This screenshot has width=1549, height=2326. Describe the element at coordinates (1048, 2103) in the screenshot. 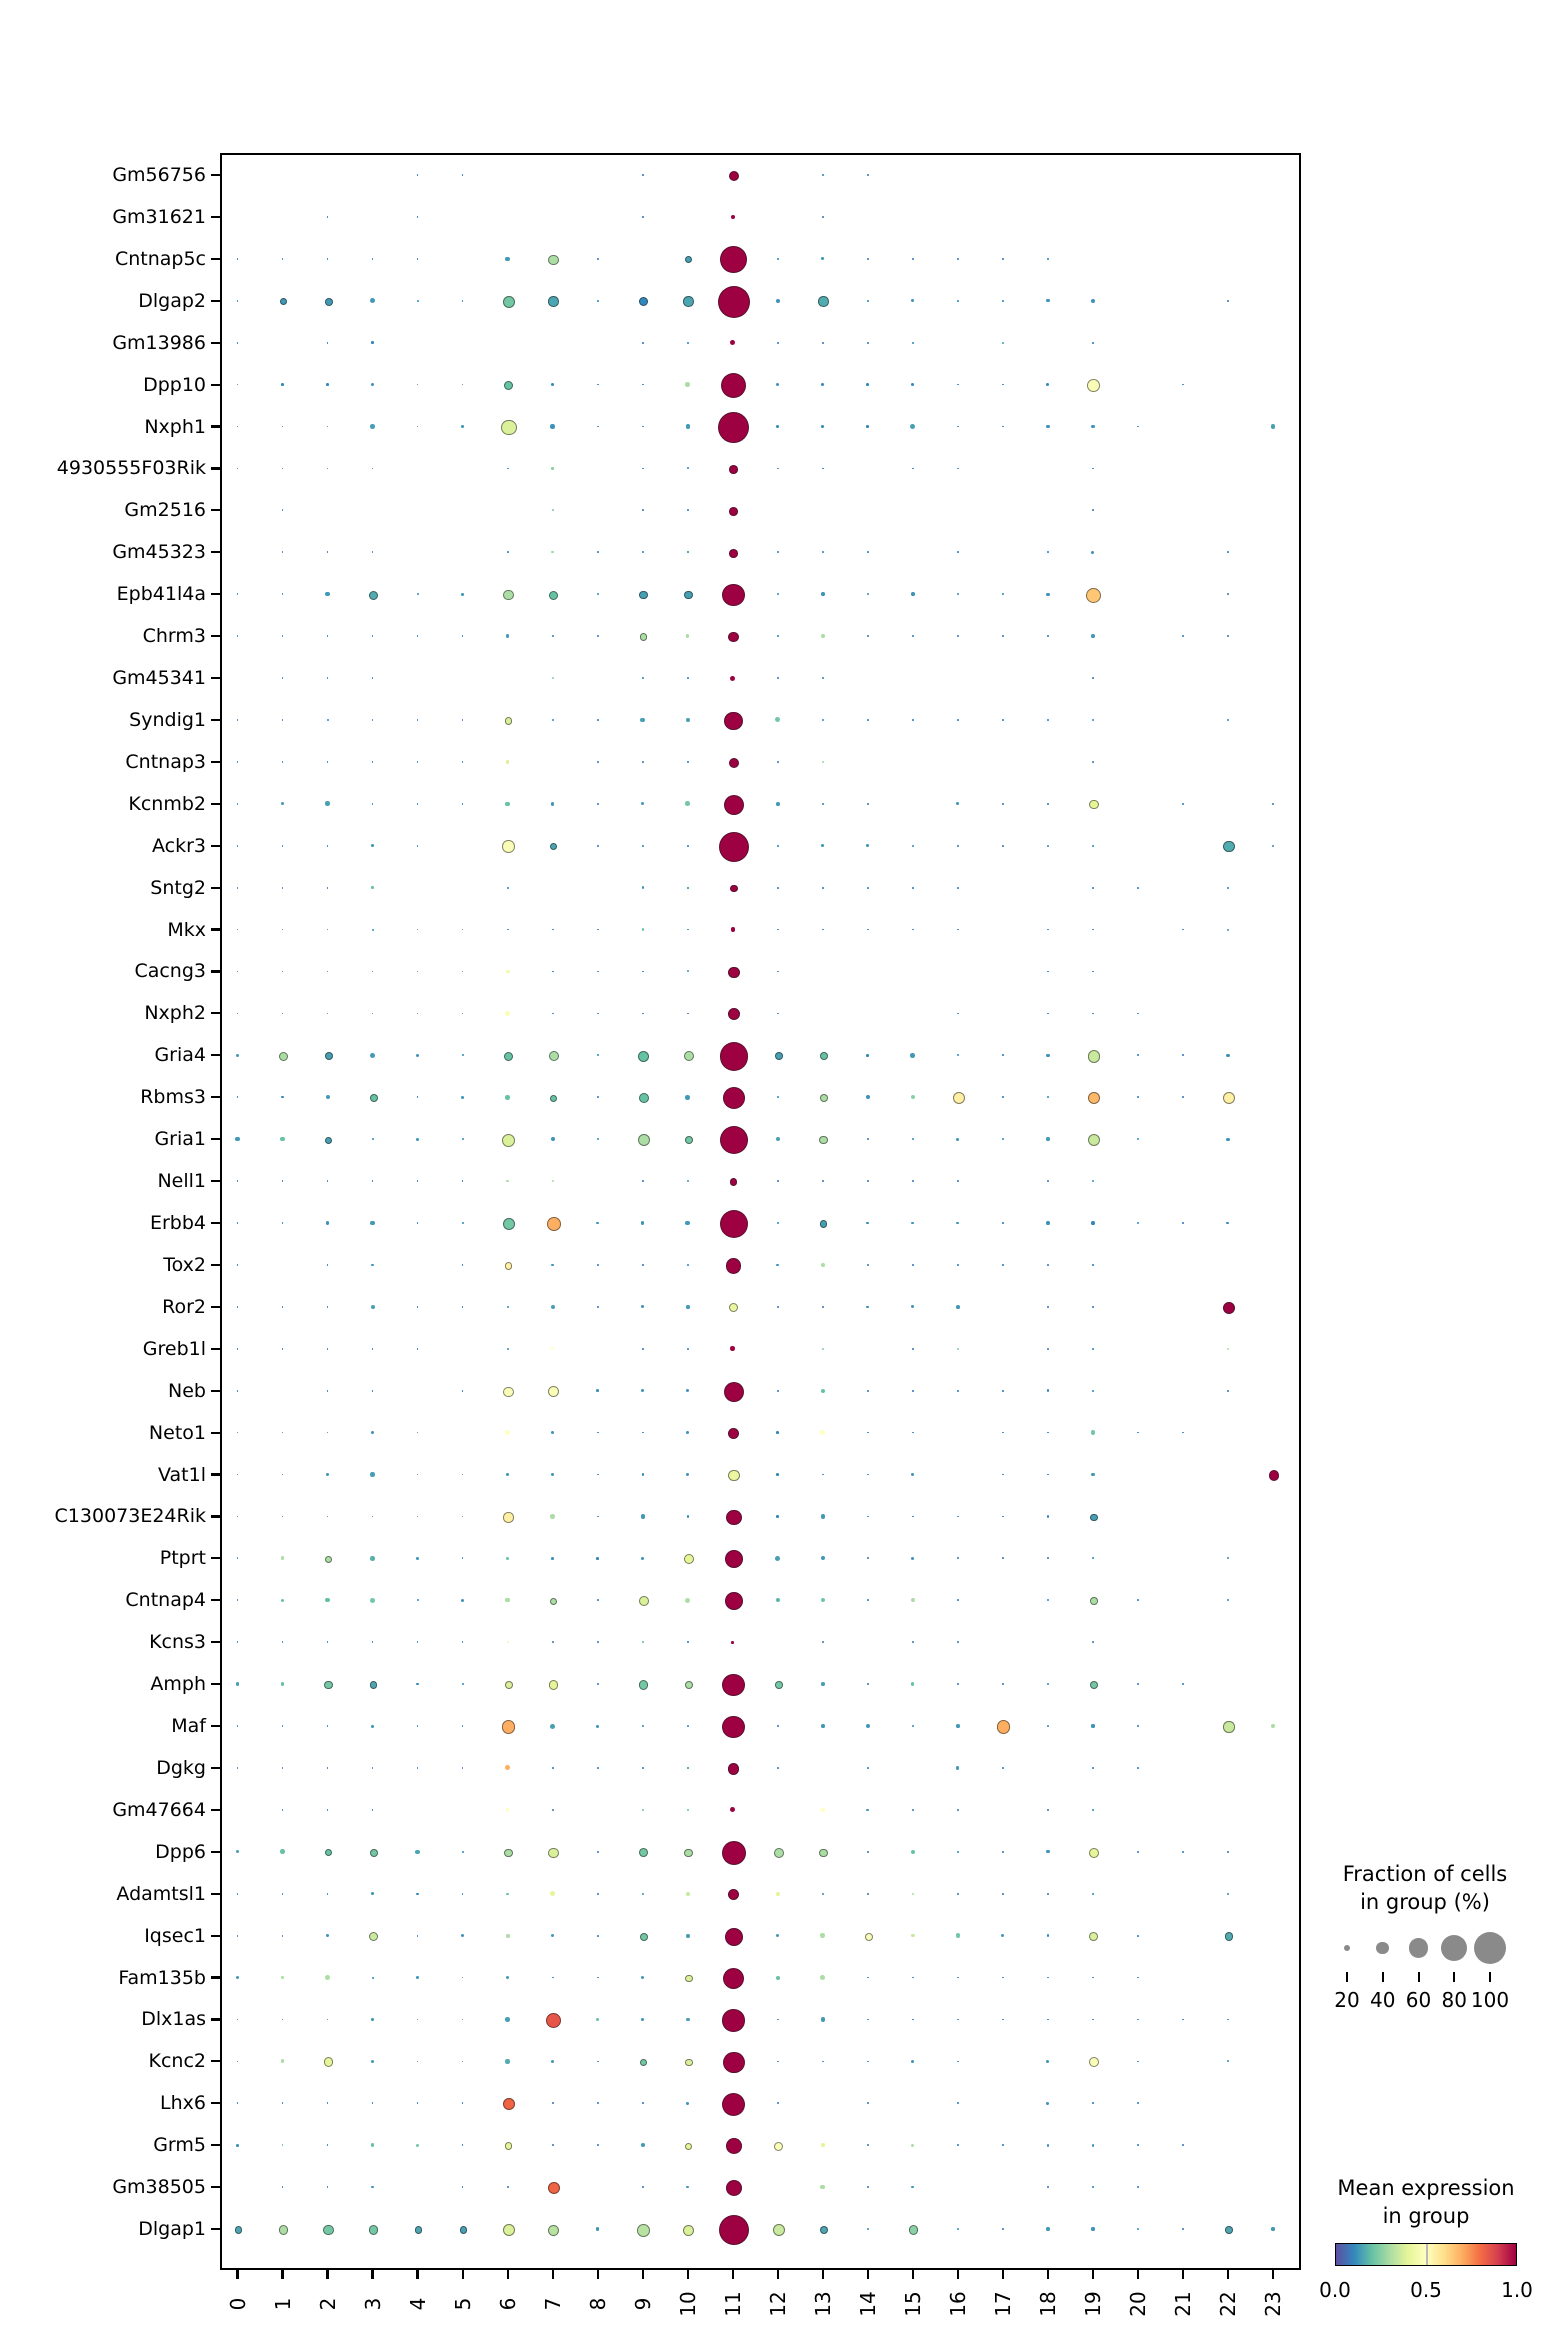

I see `dot-Lhx6-c18` at that location.